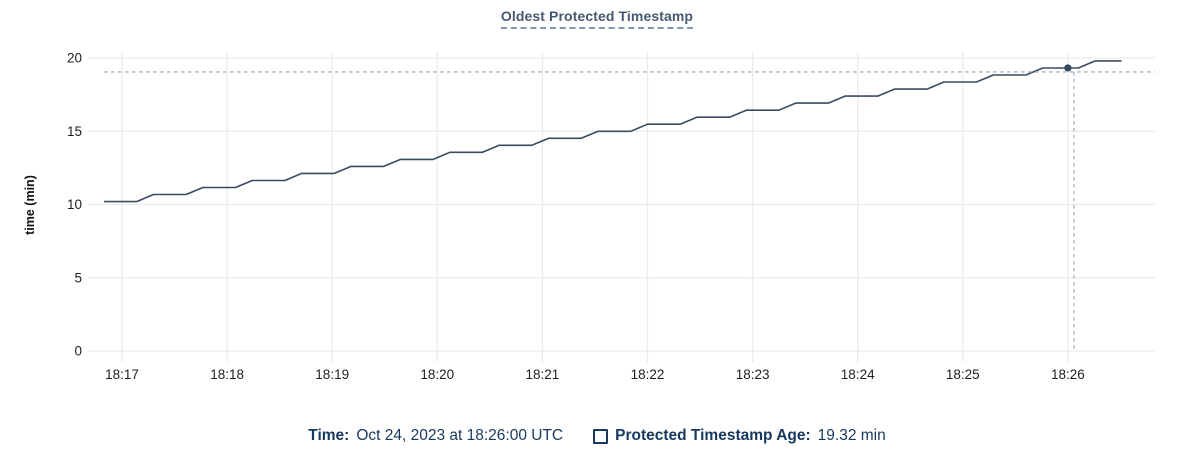  I want to click on x-tick-label: 18:17, so click(122, 374).